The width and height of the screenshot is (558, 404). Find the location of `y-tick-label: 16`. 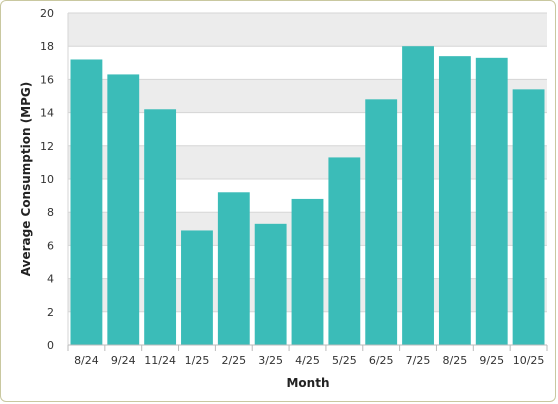

y-tick-label: 16 is located at coordinates (47, 79).